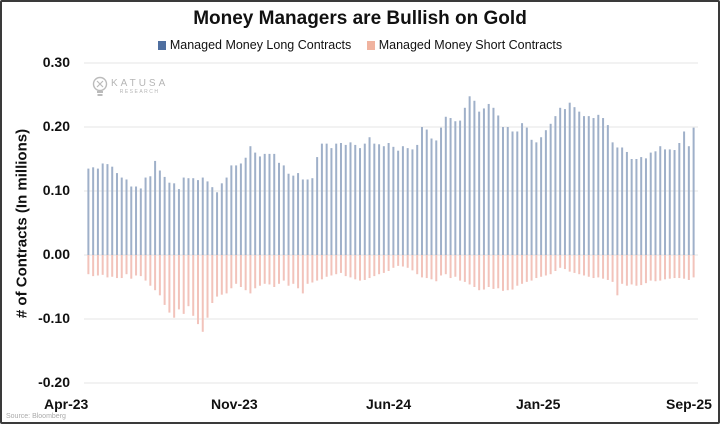 The image size is (720, 424). Describe the element at coordinates (370, 45) in the screenshot. I see `legend-swatch-short` at that location.